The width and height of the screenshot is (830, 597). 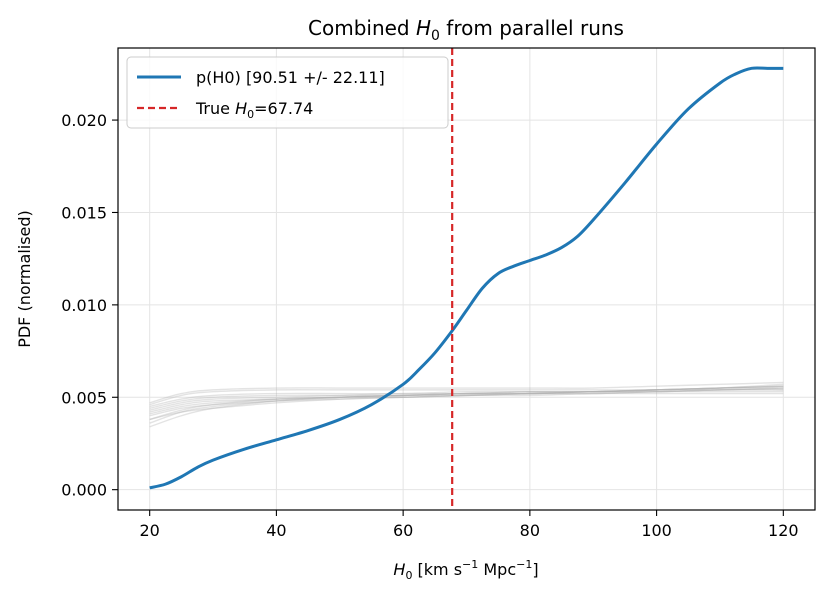 I want to click on legend-true-label: True H0=67.74, so click(x=254, y=110).